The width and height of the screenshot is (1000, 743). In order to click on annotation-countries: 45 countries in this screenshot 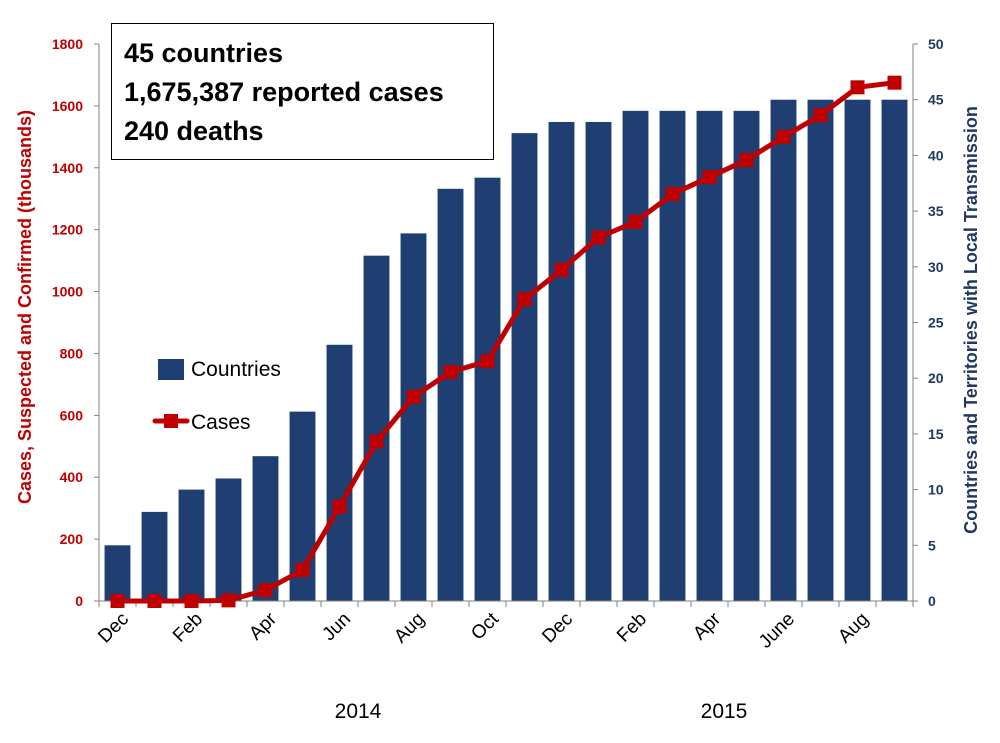, I will do `click(204, 53)`.